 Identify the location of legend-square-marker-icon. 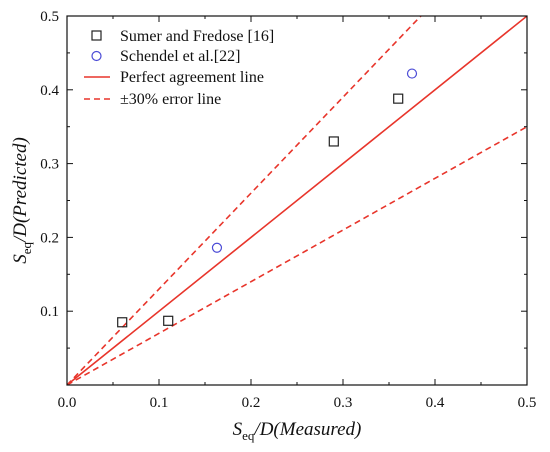
(96, 35).